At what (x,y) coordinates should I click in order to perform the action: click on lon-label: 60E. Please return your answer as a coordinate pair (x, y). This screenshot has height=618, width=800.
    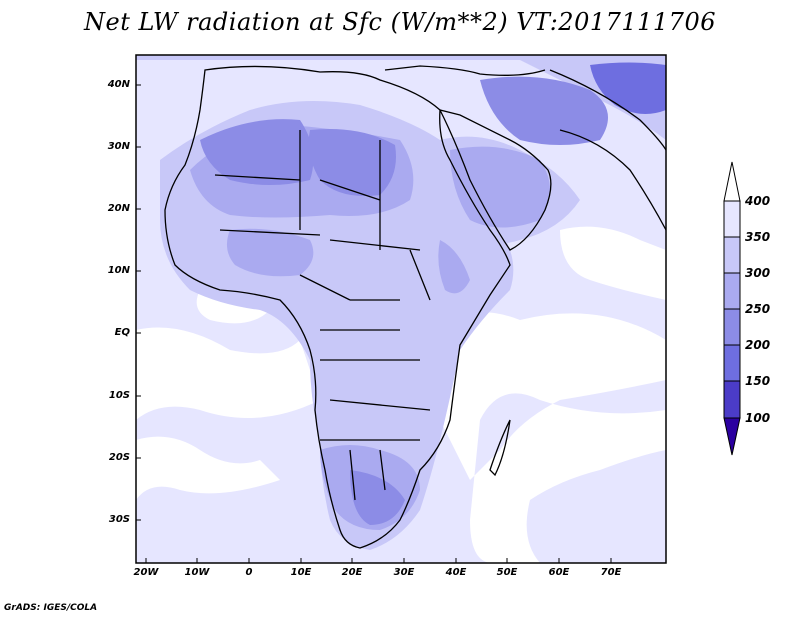
    Looking at the image, I should click on (559, 572).